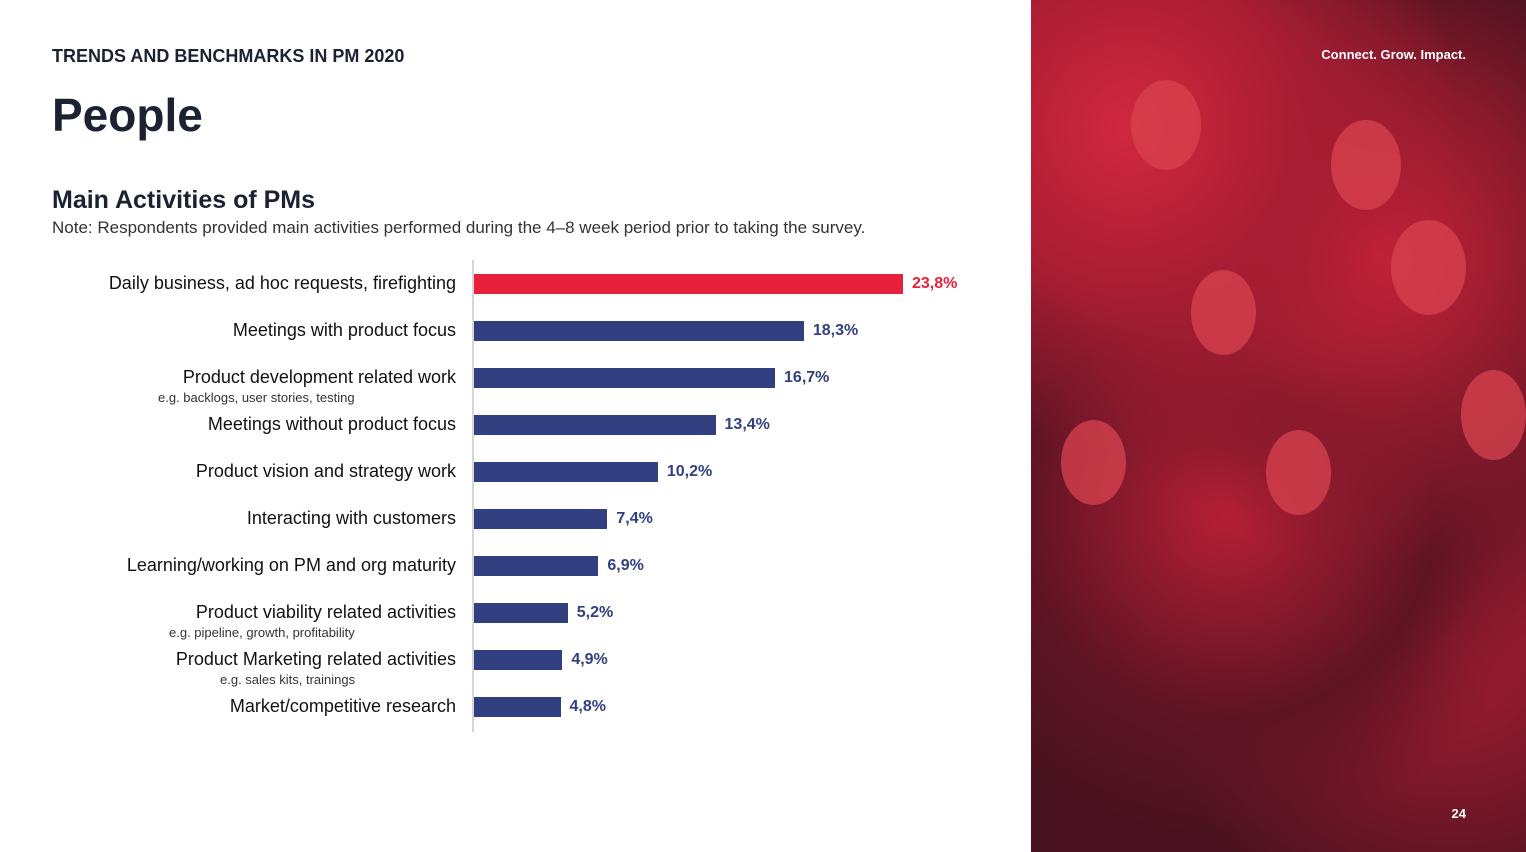  What do you see at coordinates (835, 330) in the screenshot?
I see `value-label: 18,3%` at bounding box center [835, 330].